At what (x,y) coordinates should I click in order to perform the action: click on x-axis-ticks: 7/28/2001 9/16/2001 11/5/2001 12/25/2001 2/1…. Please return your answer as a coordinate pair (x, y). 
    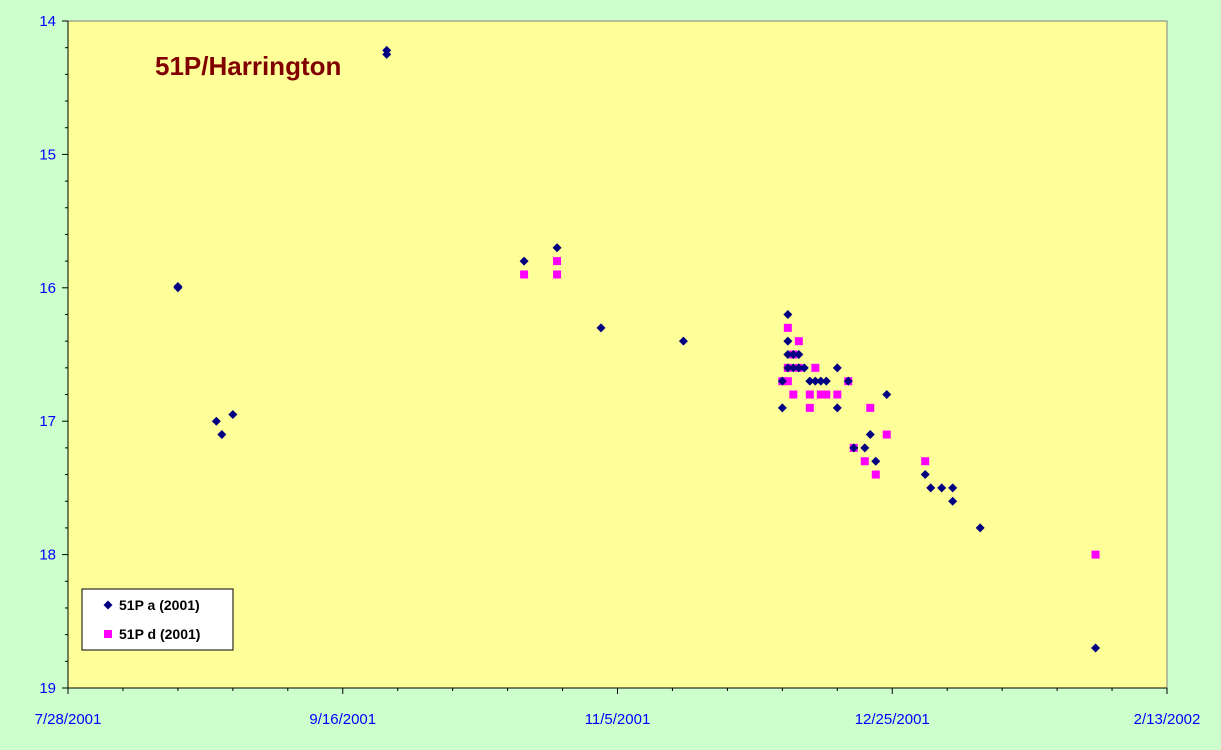
    Looking at the image, I should click on (618, 708).